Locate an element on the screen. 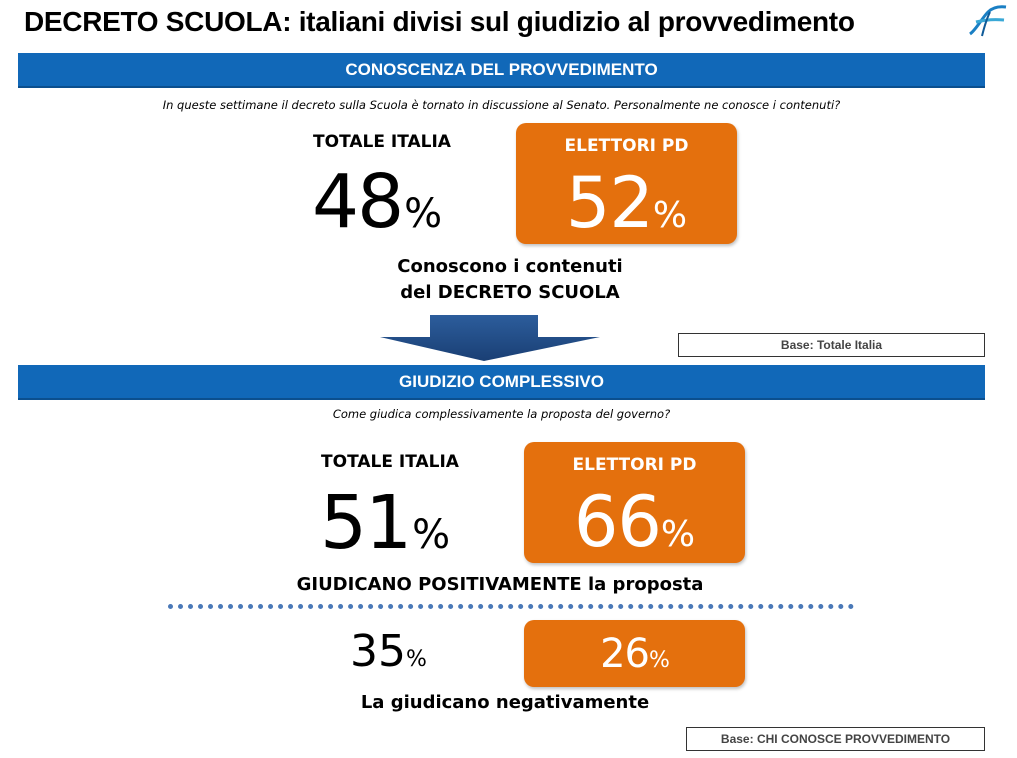 The image size is (1017, 758). base-label: Base: Totale Italia is located at coordinates (831, 345).